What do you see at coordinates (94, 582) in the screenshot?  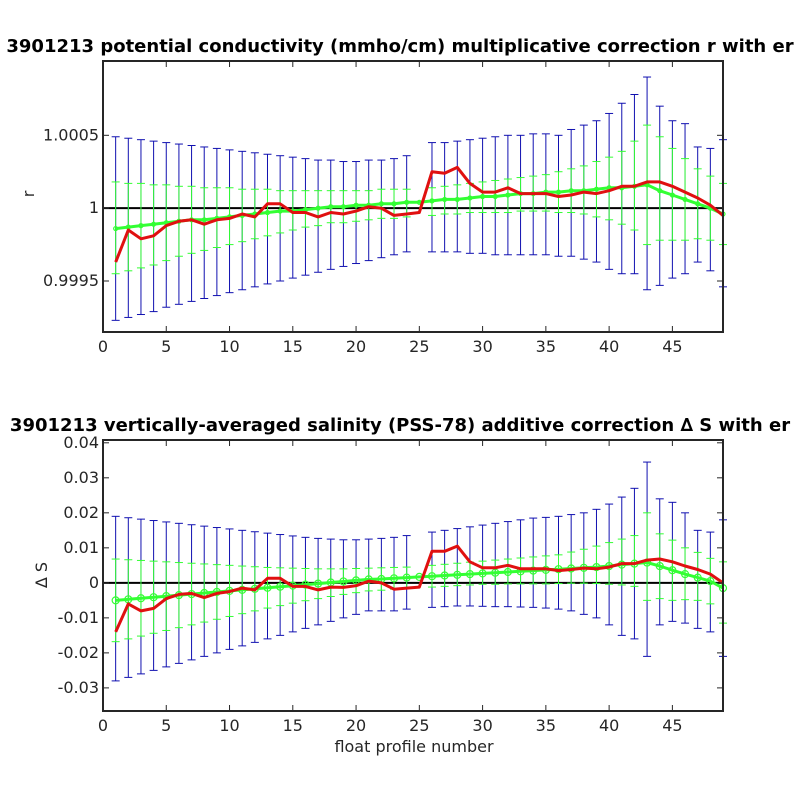 I see `y-tick-label: 0` at bounding box center [94, 582].